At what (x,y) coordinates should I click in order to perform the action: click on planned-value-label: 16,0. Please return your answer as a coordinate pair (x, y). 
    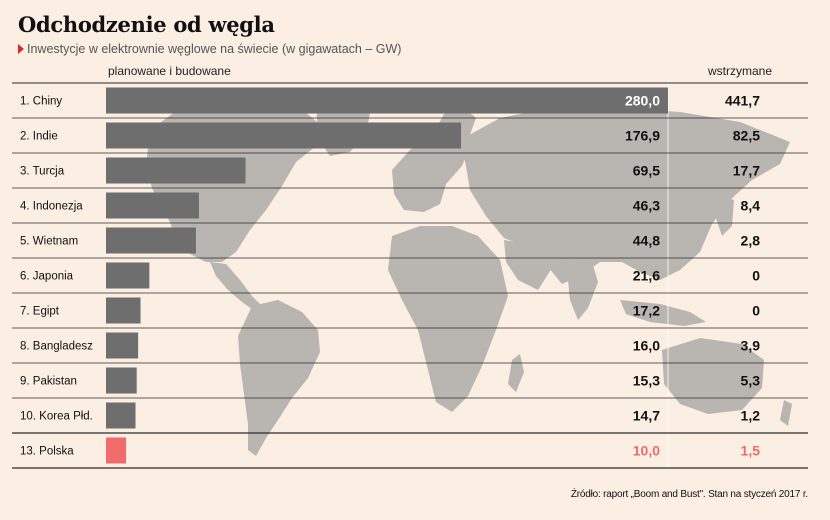
    Looking at the image, I should click on (646, 346).